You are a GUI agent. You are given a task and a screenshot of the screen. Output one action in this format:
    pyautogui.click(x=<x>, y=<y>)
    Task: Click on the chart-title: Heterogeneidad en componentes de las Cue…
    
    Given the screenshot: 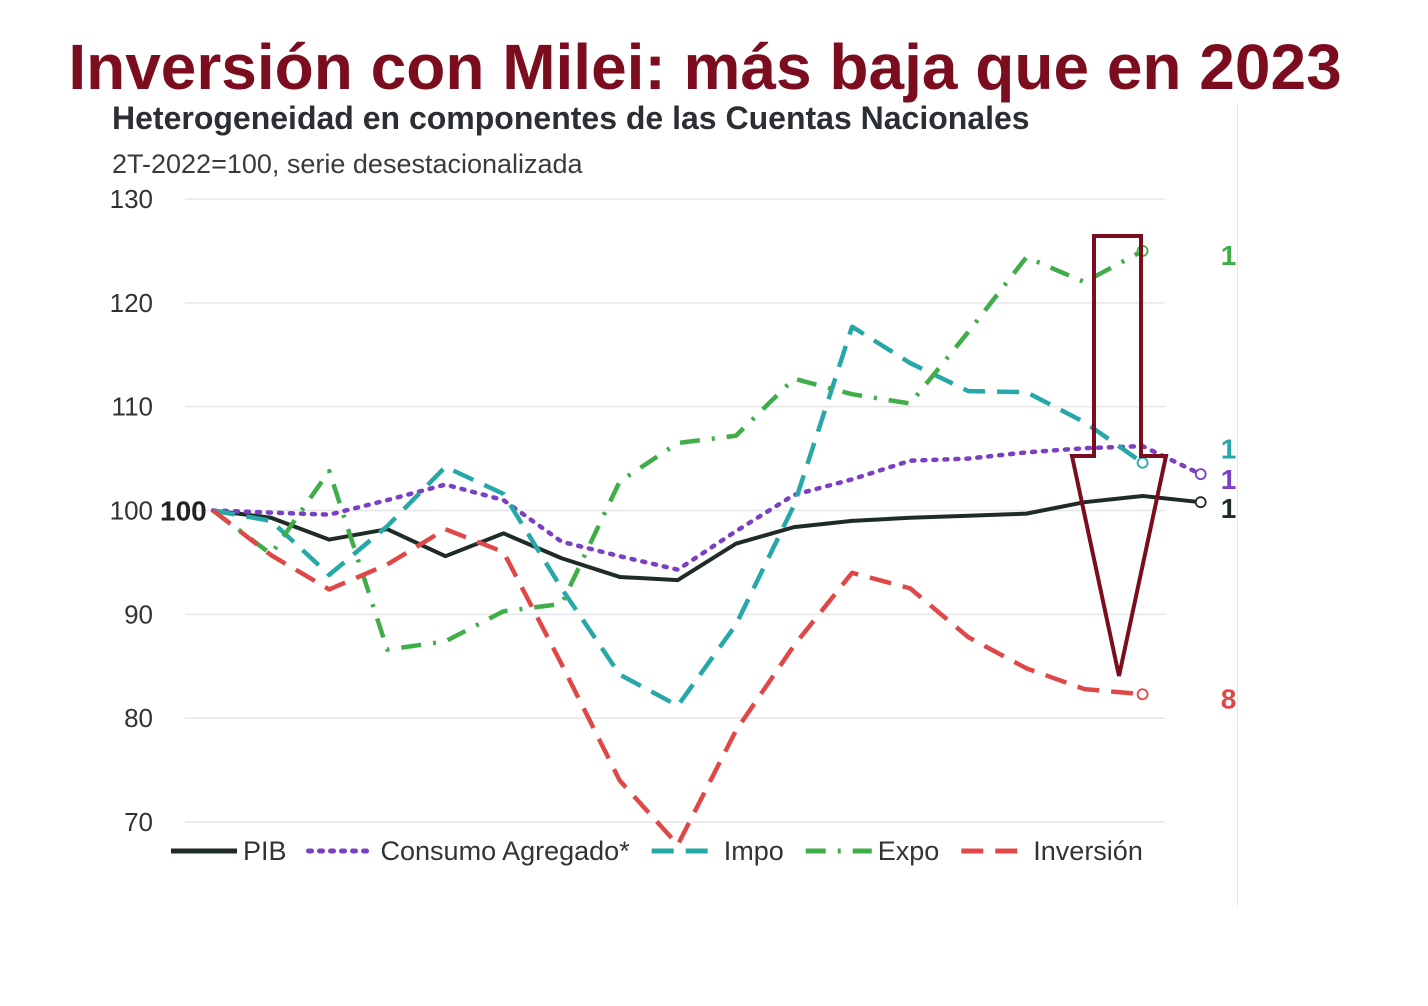 What is the action you would take?
    pyautogui.click(x=571, y=119)
    